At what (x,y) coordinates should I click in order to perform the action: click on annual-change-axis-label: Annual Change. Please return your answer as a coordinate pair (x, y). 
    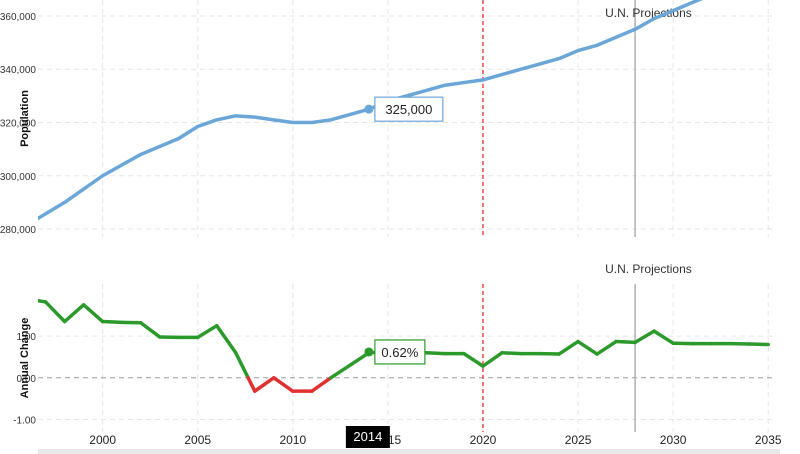
    Looking at the image, I should click on (25, 358).